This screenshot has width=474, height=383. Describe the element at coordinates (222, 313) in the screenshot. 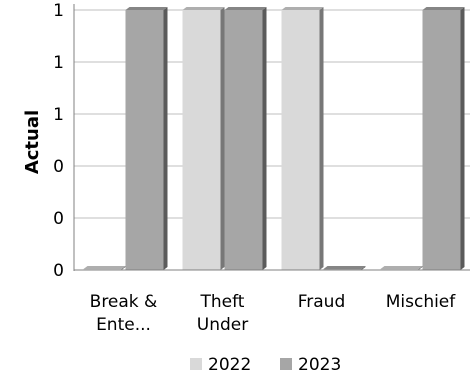

I see `x-tick-label: Theft Under` at that location.